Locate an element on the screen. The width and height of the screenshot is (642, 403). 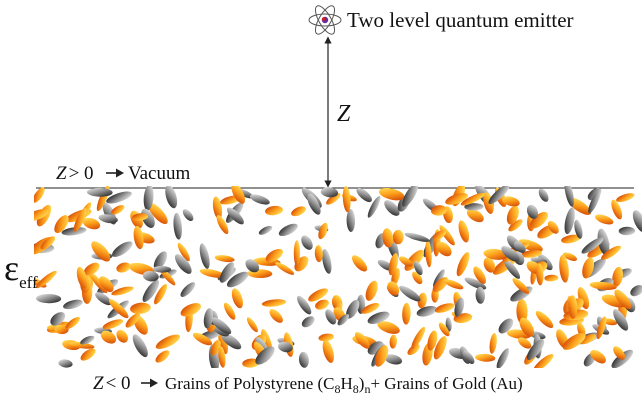
gold-grains: + Grains of Gold (Au) is located at coordinates (446, 383).